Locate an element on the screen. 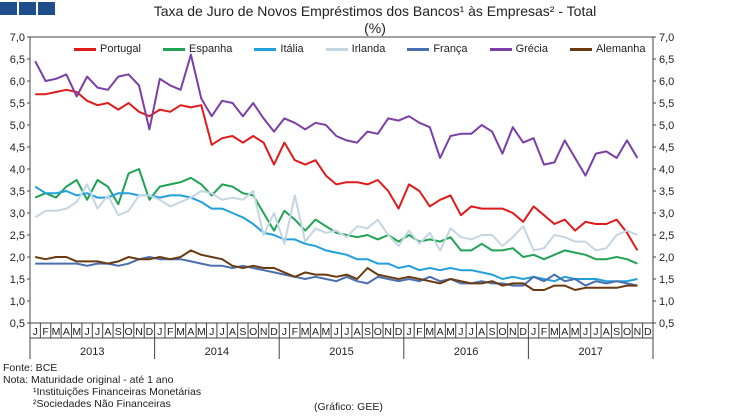  y-tick-label-right: 6,0 is located at coordinates (666, 82).